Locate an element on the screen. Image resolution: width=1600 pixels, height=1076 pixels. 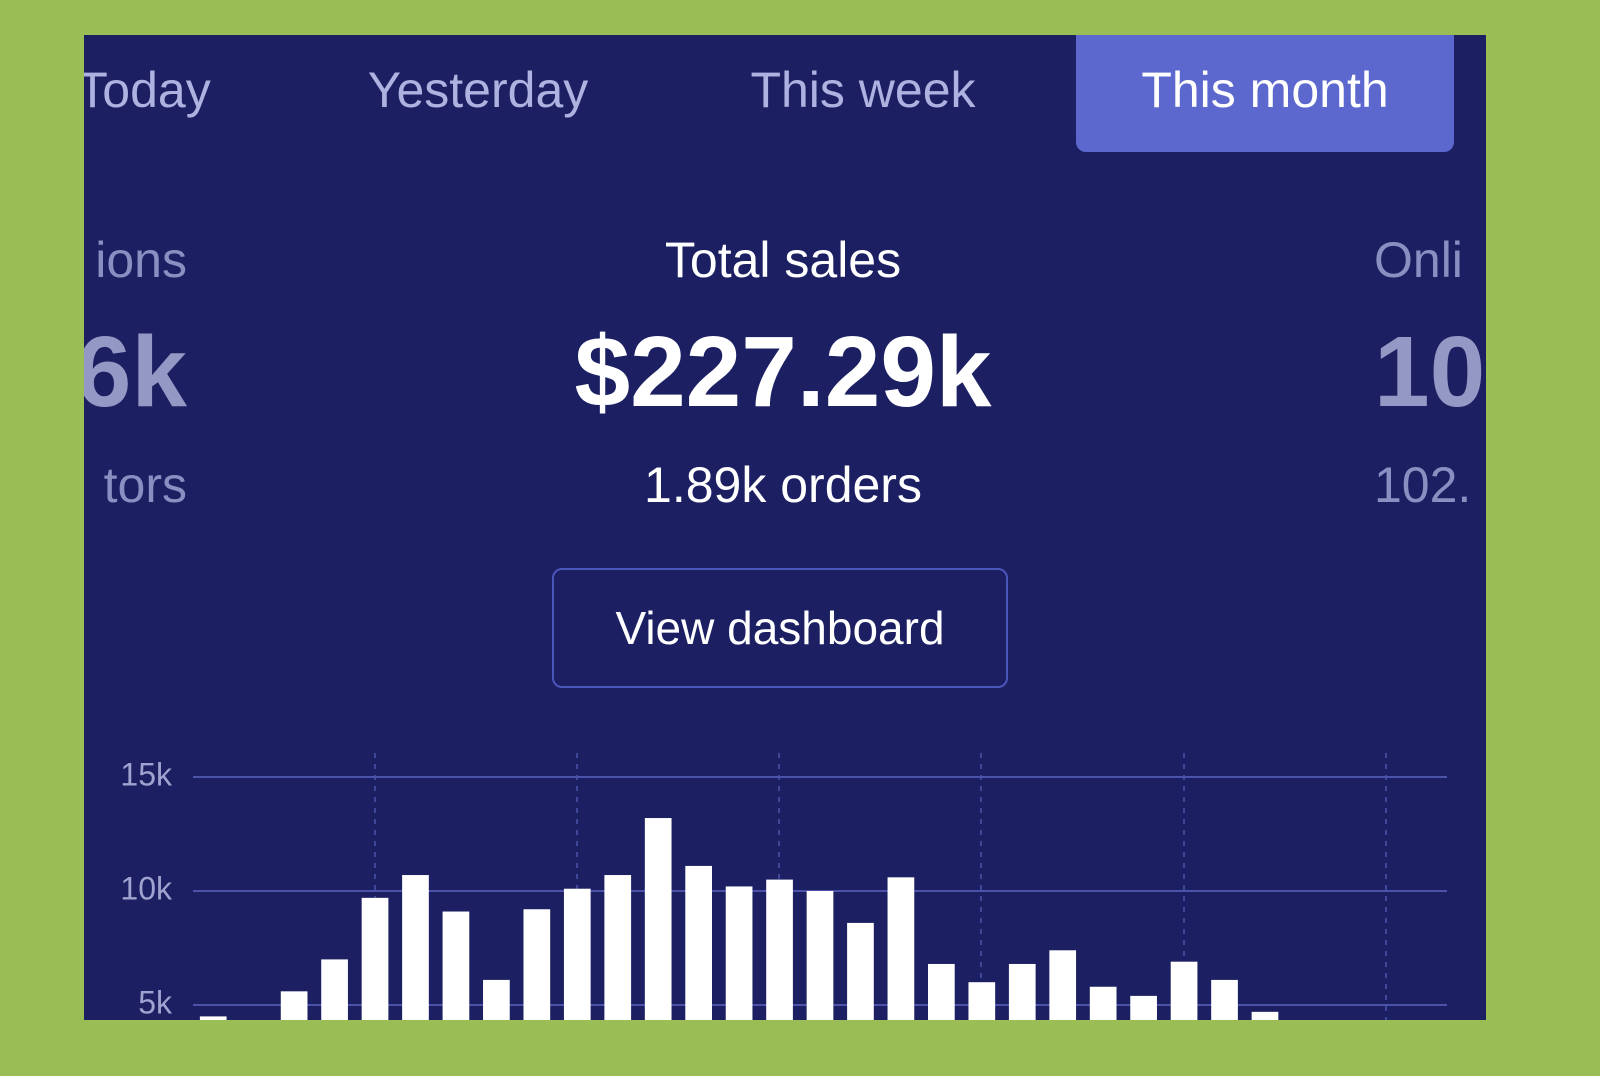
y-tick-label: 5k is located at coordinates (155, 1002).